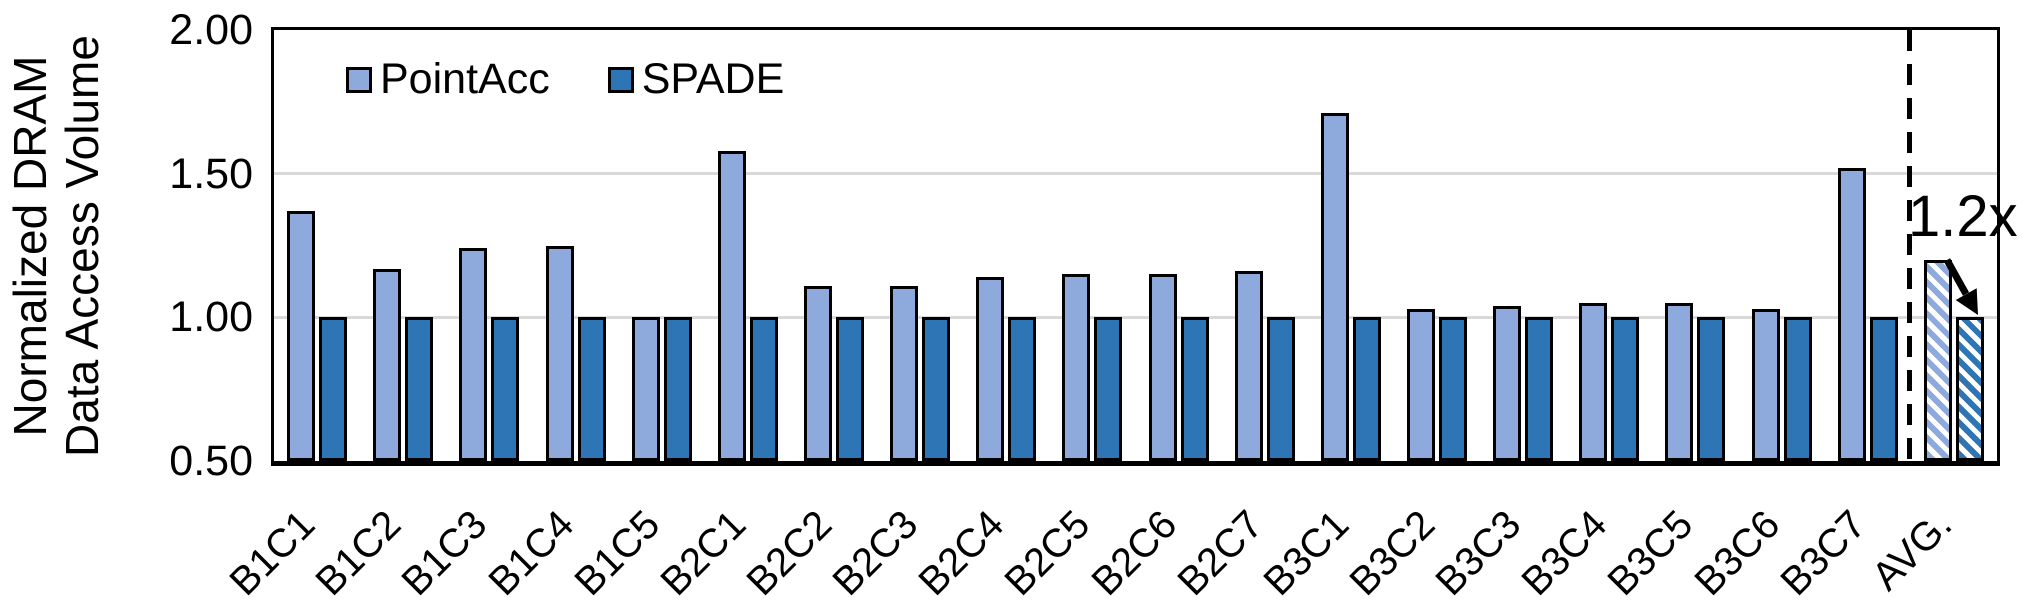 Image resolution: width=2023 pixels, height=610 pixels. What do you see at coordinates (1765, 384) in the screenshot?
I see `bar-pointacc-b3c6` at bounding box center [1765, 384].